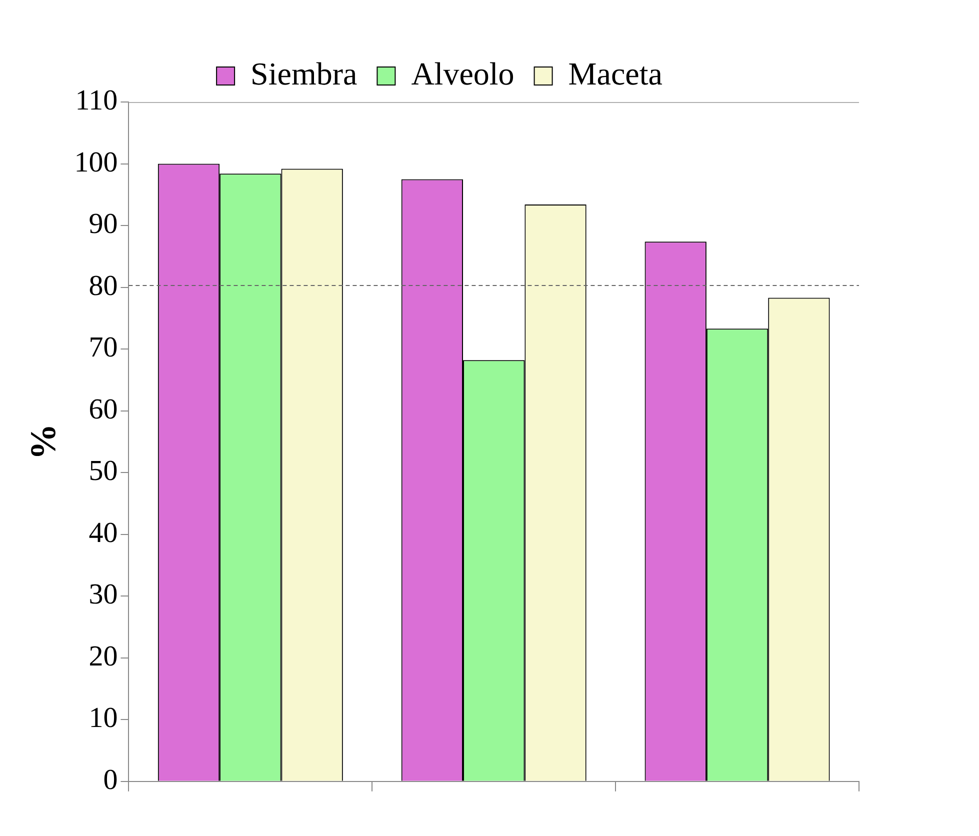  I want to click on y-tick-label: 90, so click(103, 224).